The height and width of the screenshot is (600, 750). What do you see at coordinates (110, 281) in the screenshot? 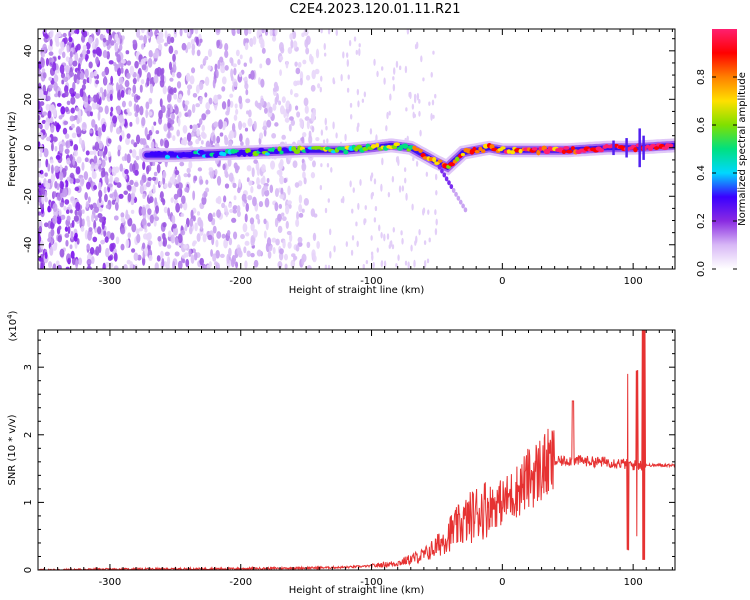
I see `top-x-tick-label: -300` at bounding box center [110, 281].